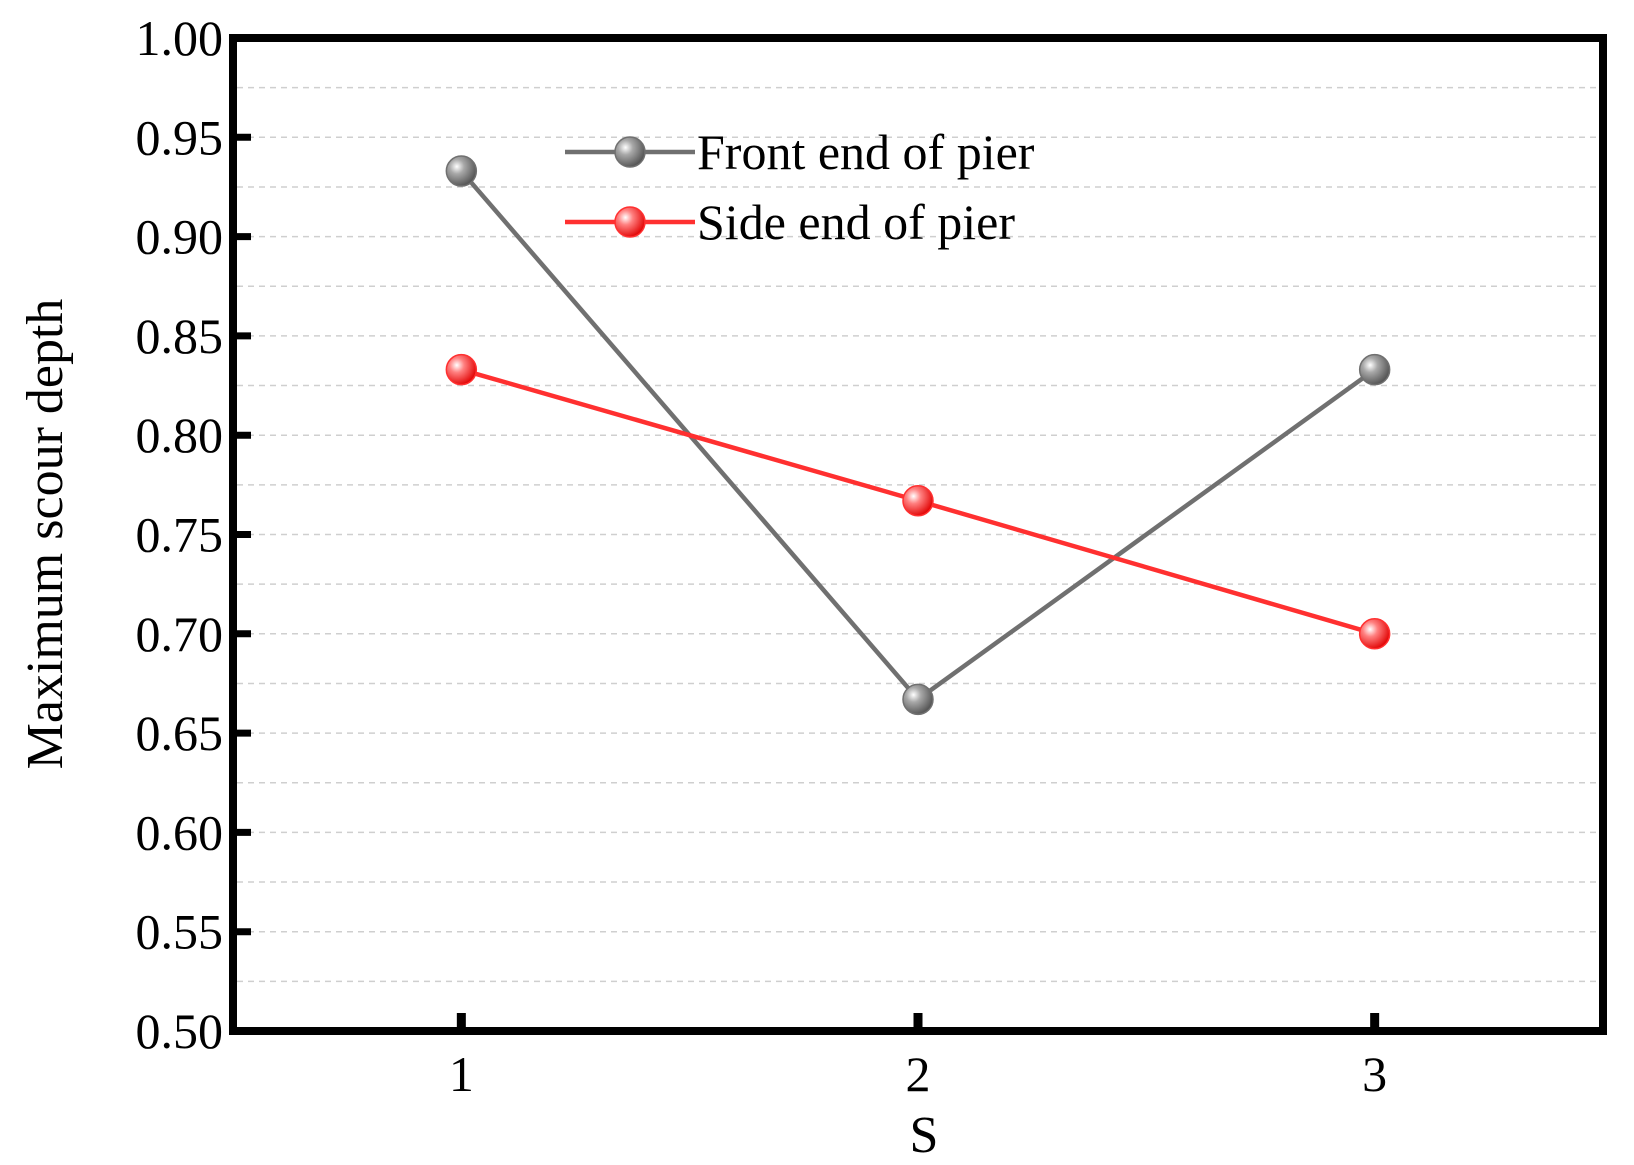 This screenshot has width=1634, height=1165. I want to click on x-axis: 1 2 3, so click(918, 1057).